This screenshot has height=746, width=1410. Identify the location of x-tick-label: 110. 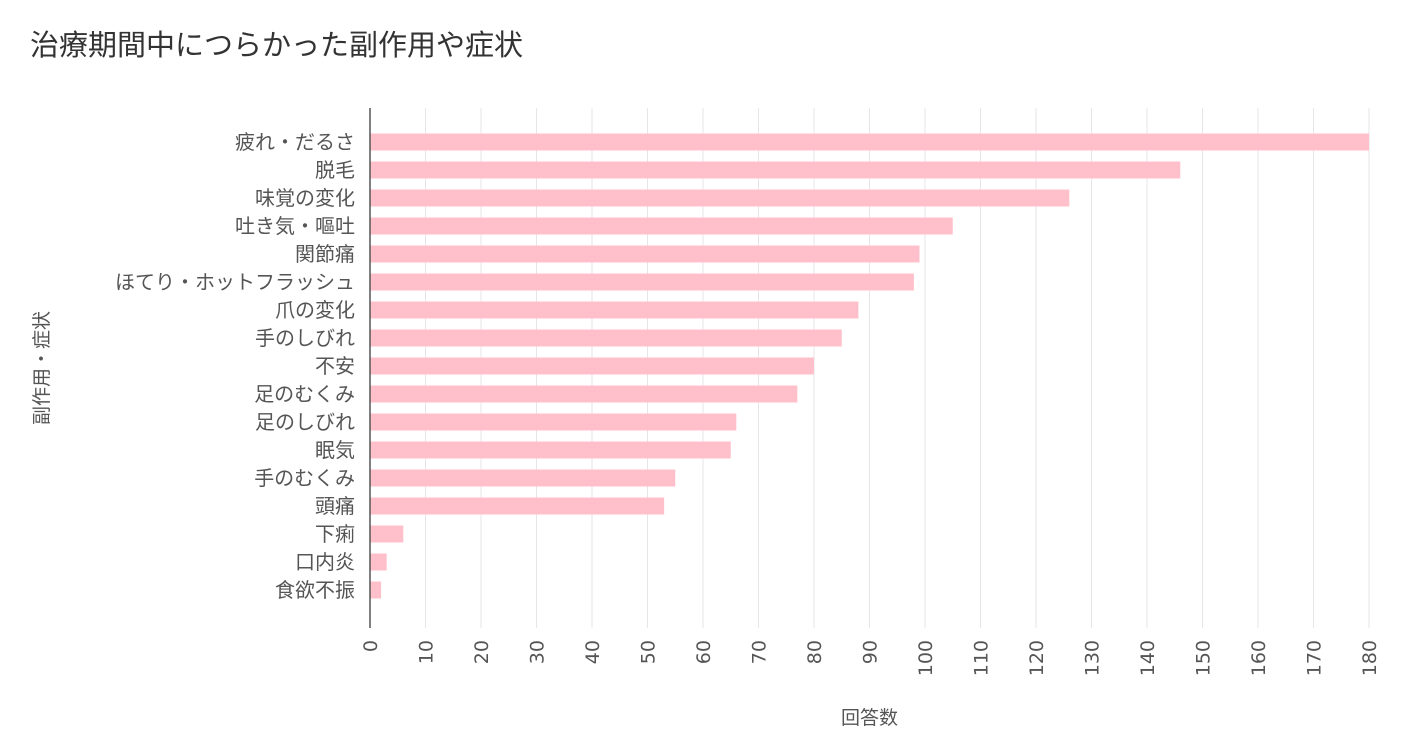
(982, 658).